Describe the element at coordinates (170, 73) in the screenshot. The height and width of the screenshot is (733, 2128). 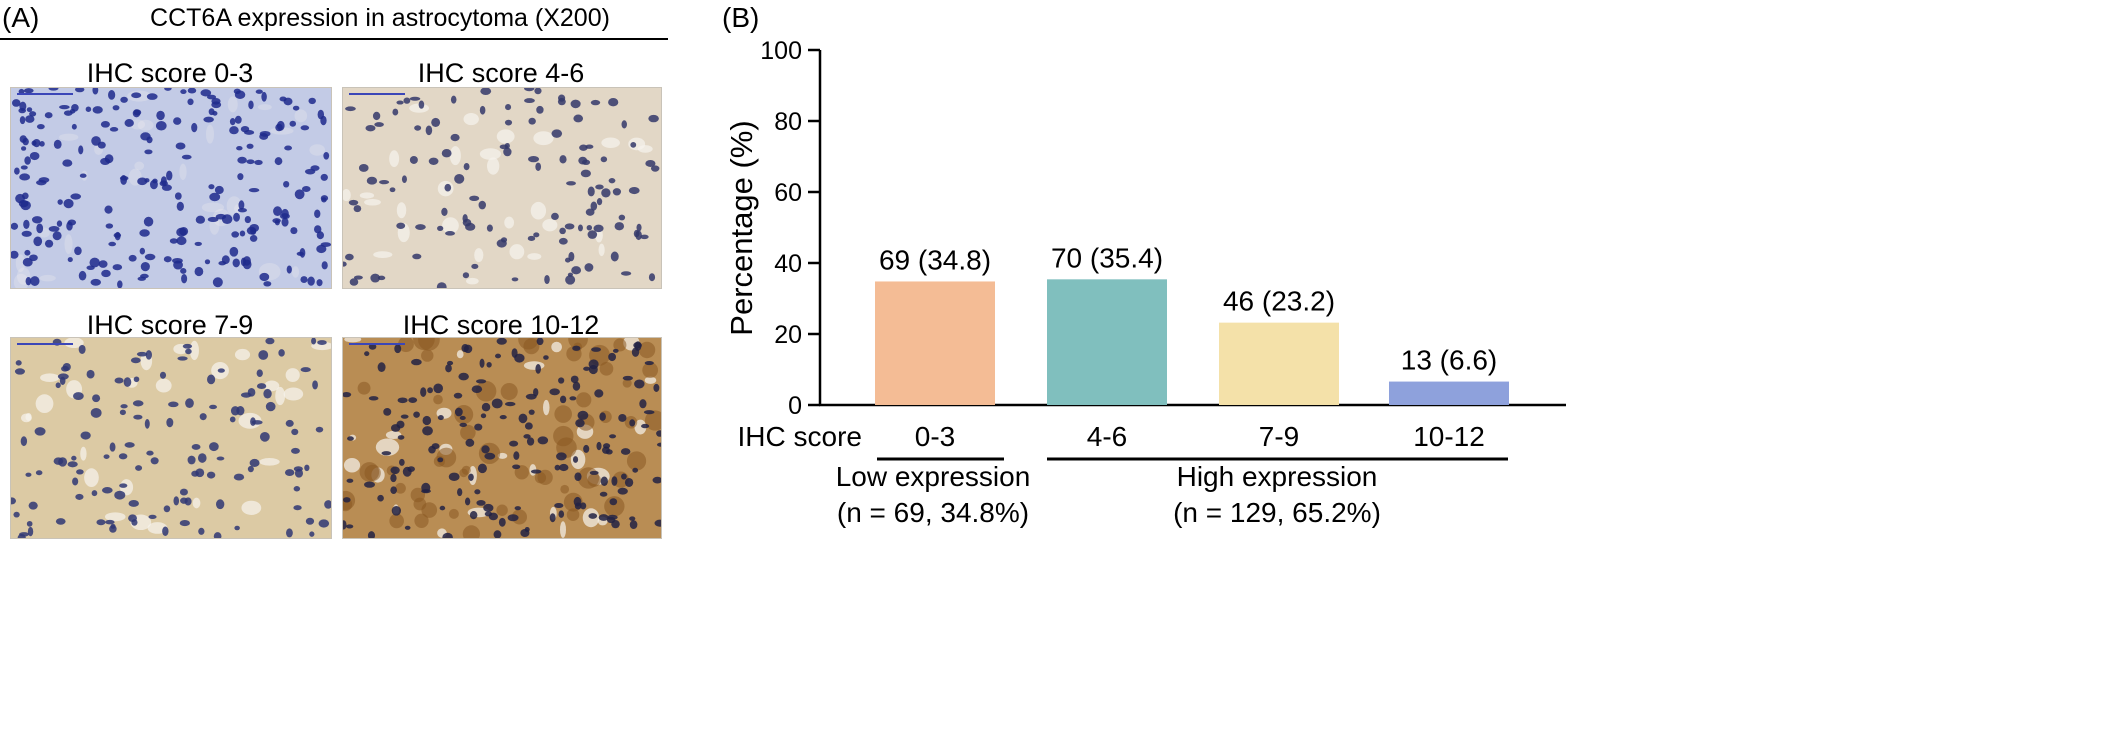
I see `image-label-0-3: IHC score 0-3` at that location.